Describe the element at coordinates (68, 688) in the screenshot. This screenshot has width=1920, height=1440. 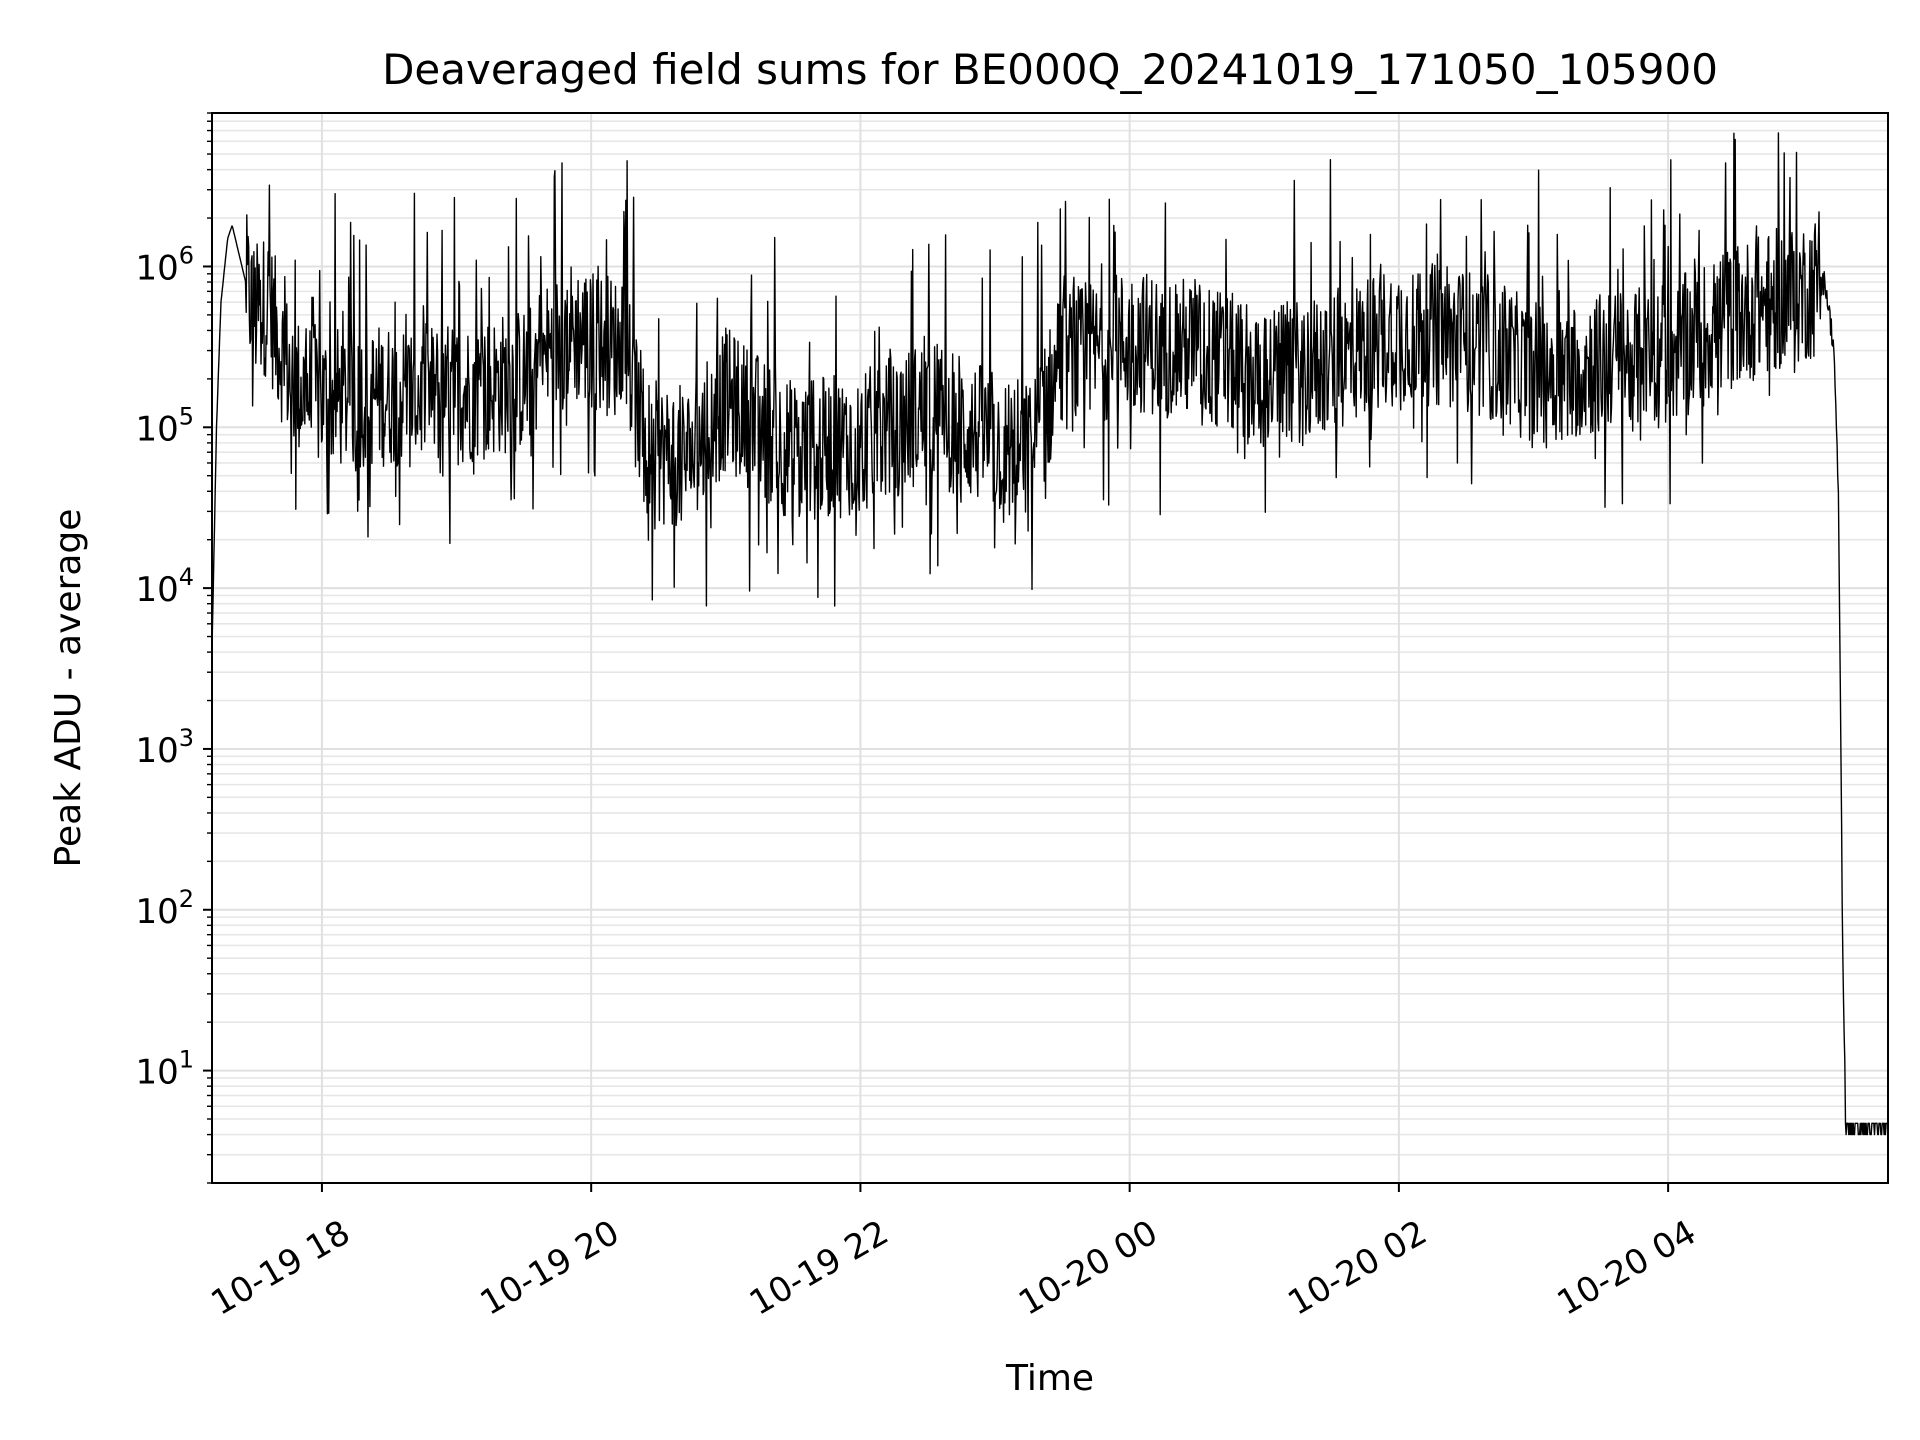
I see `y-axis-label: Peak ADU - average` at that location.